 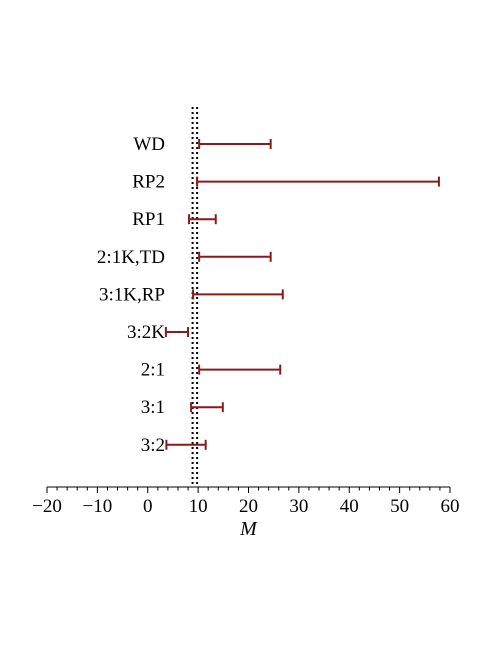 What do you see at coordinates (47, 506) in the screenshot?
I see `x-tick-label: −20` at bounding box center [47, 506].